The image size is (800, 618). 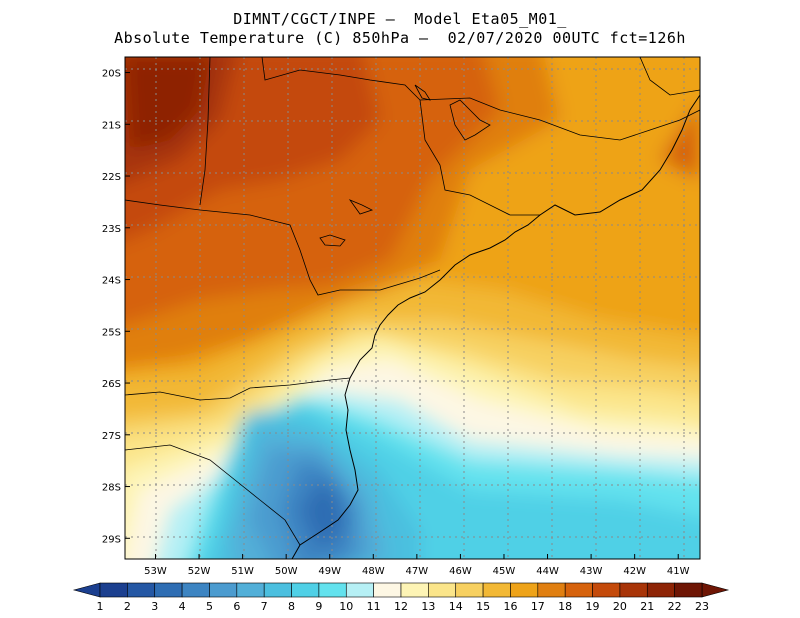 I want to click on colorbar-low-arrow, so click(x=86, y=590).